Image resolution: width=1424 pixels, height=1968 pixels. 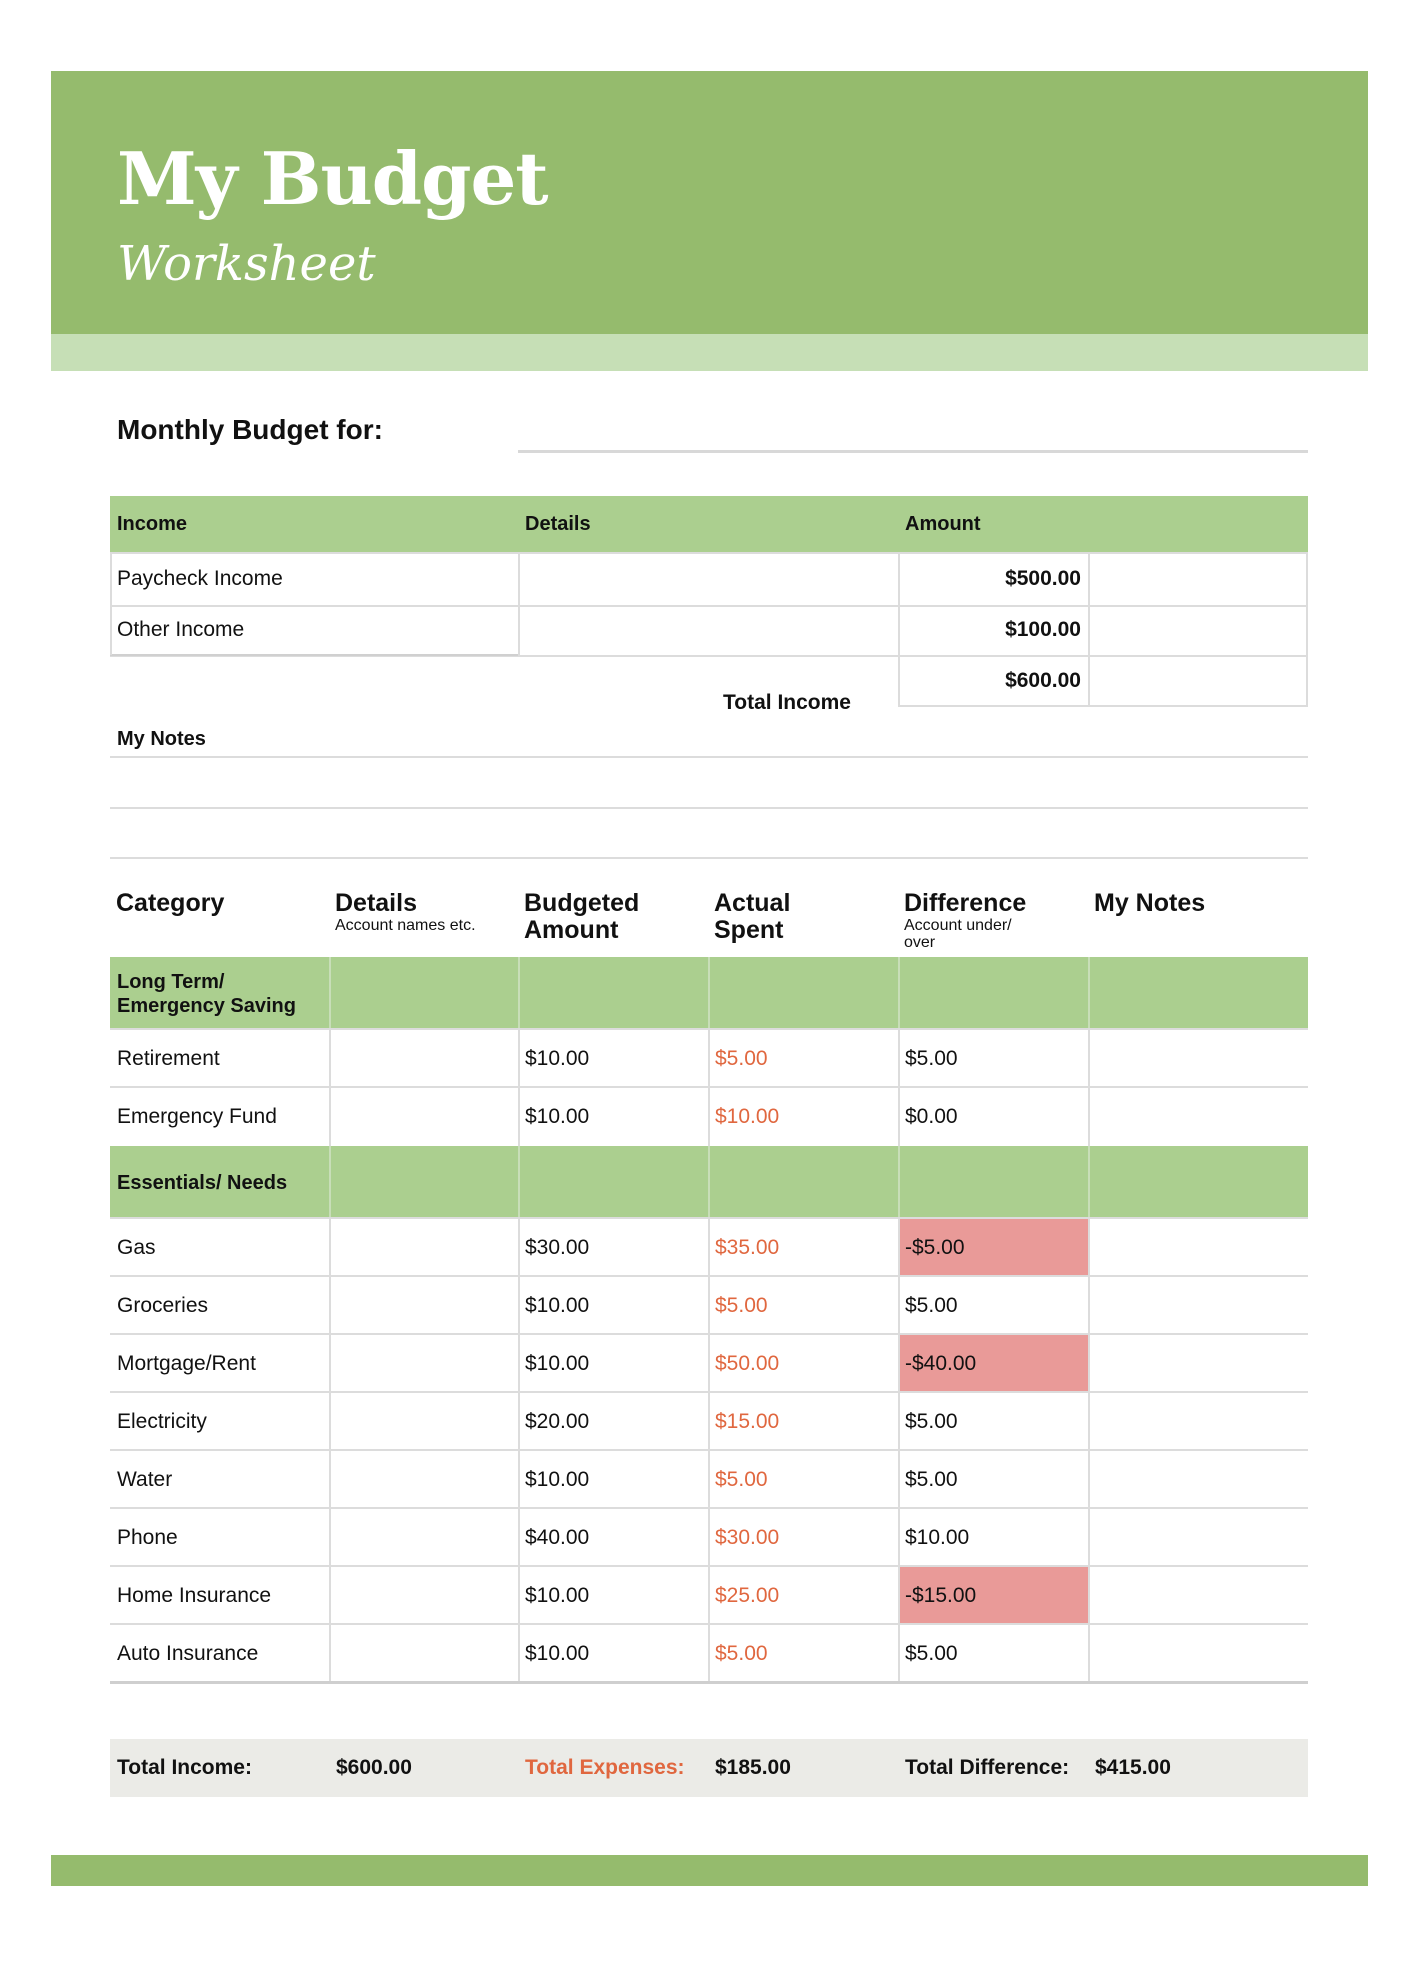 I want to click on actual-spent: $25.00, so click(x=747, y=1595).